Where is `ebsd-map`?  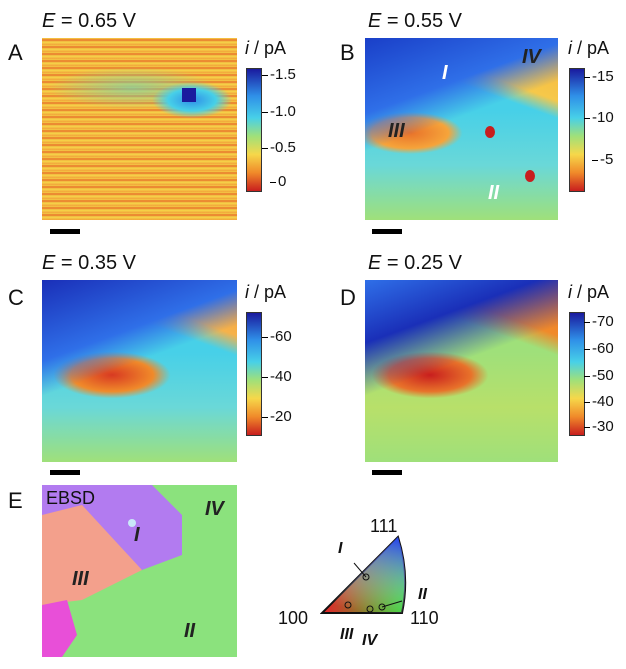
ebsd-map is located at coordinates (139, 571).